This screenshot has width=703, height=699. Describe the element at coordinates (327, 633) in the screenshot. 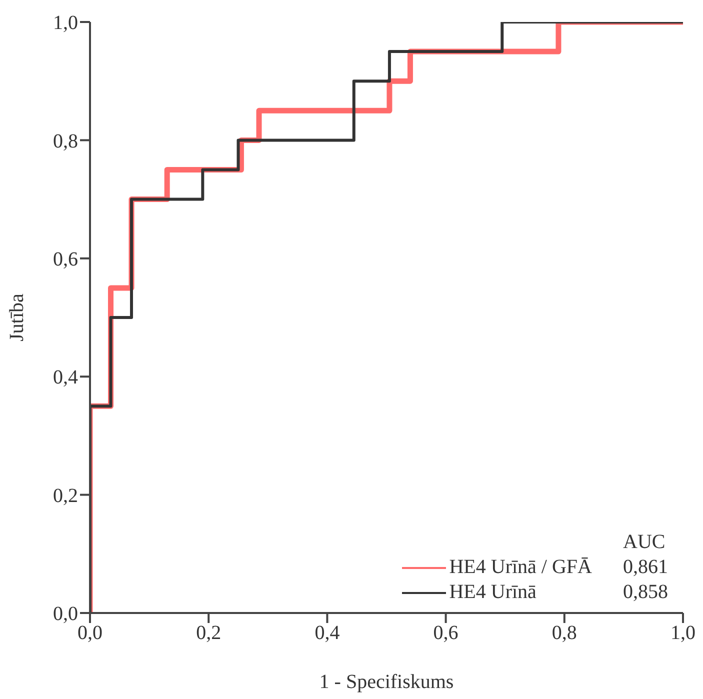

I see `x-tick-label: 0,4` at that location.